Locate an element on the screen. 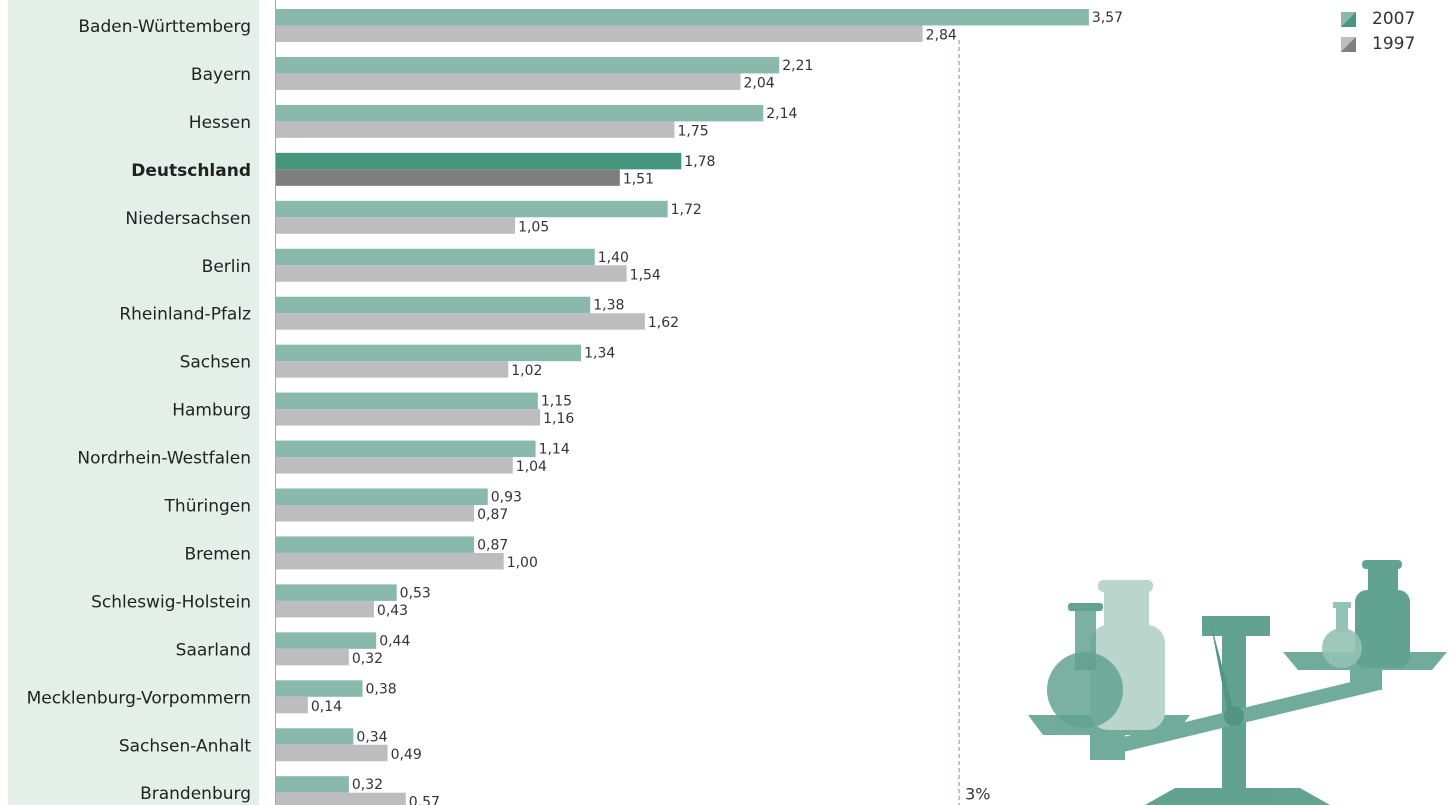 The height and width of the screenshot is (805, 1454). legend-label: 1997 is located at coordinates (1393, 44).